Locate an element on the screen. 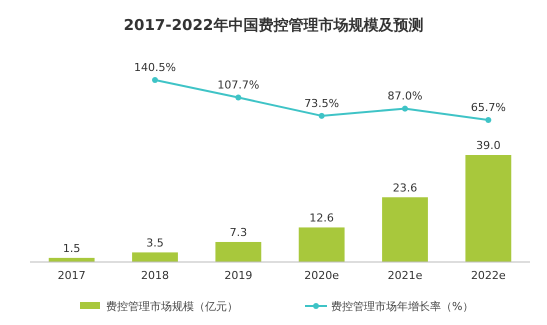  chart-title: 2017-2022年中国费控管理市场规模及预测 is located at coordinates (274, 25).